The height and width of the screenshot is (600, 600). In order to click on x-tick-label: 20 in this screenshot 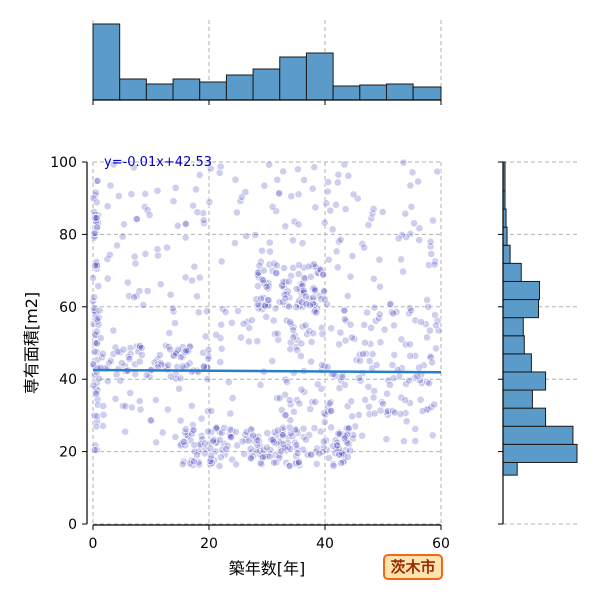, I will do `click(209, 544)`.